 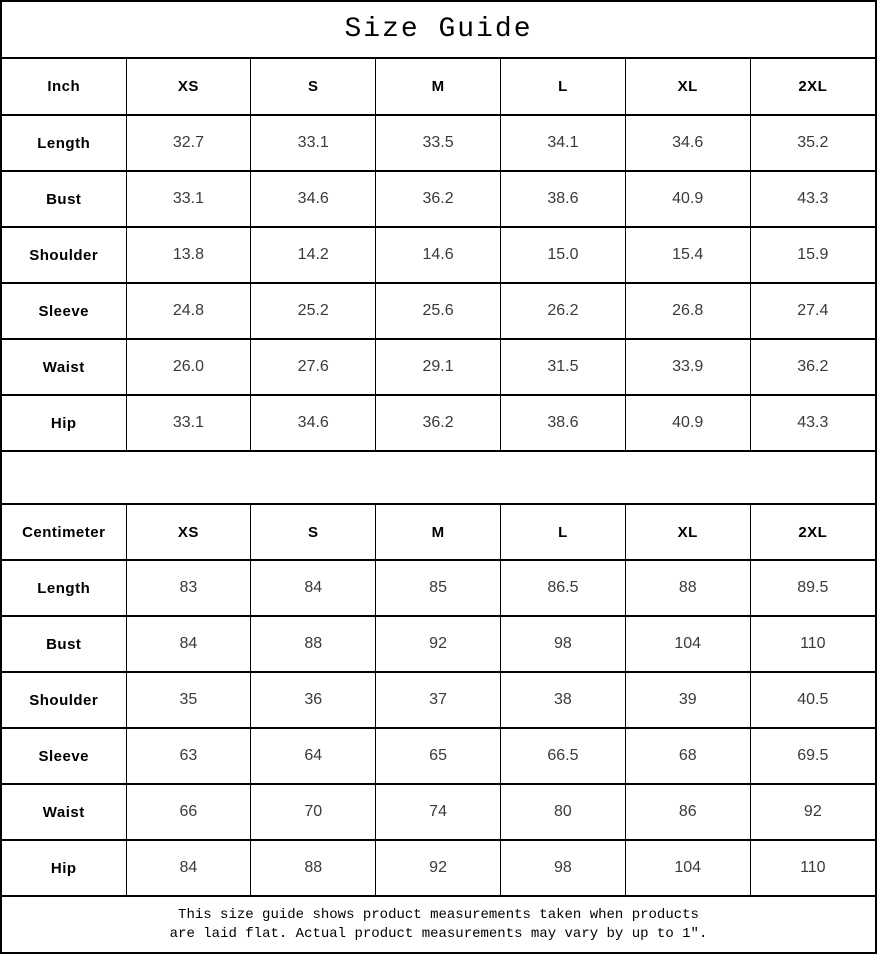 What do you see at coordinates (687, 812) in the screenshot?
I see `size-value-cell: 86` at bounding box center [687, 812].